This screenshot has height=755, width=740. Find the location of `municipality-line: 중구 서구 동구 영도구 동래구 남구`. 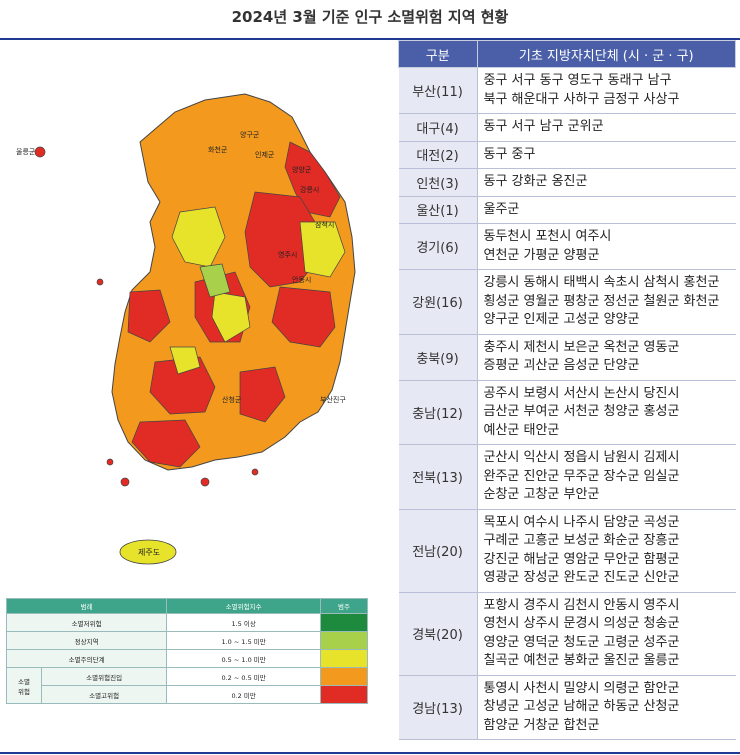

municipality-line: 중구 서구 동구 영도구 동래구 남구 is located at coordinates (577, 80).